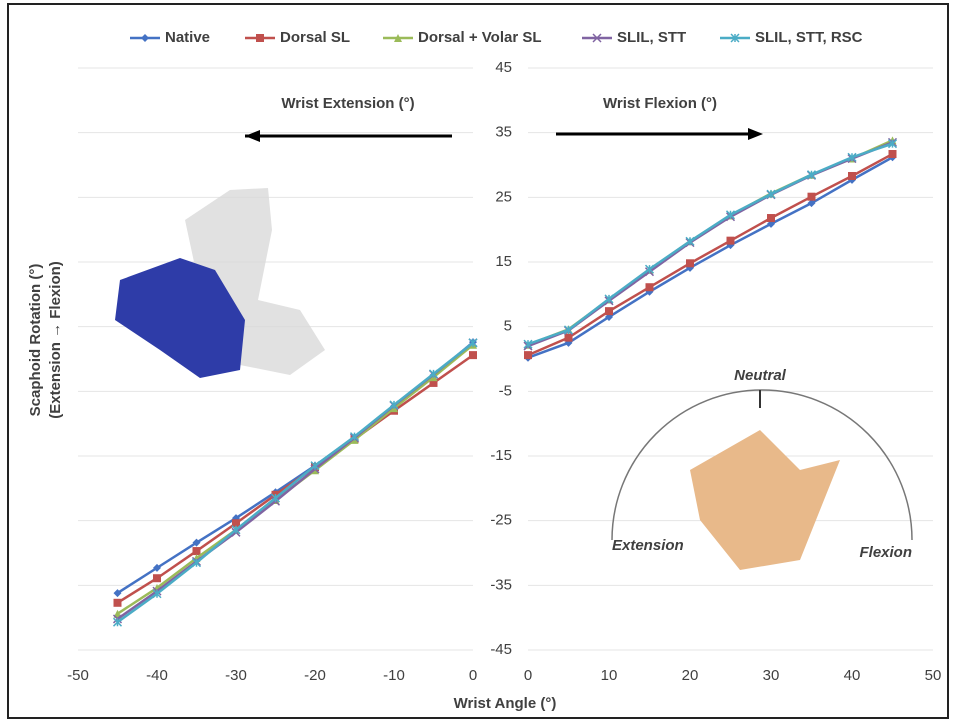 This screenshot has height=723, width=955. I want to click on bone-illustration, so click(255, 281).